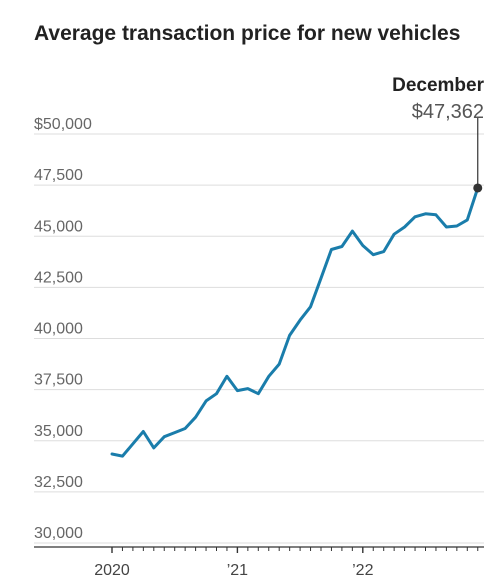 Image resolution: width=503 pixels, height=588 pixels. Describe the element at coordinates (237, 570) in the screenshot. I see `x-tick-label: ’21` at that location.